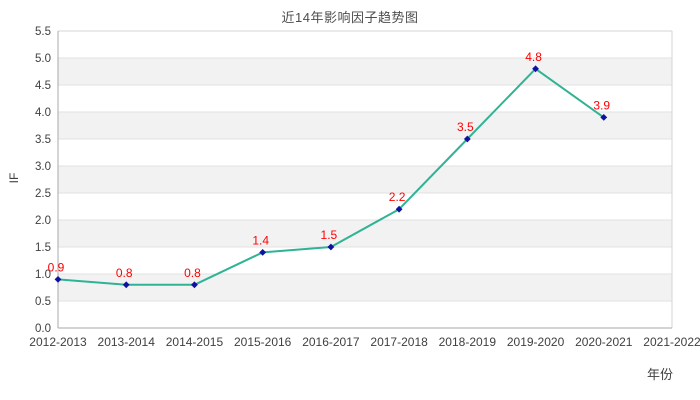  I want to click on data-point-label: 3.5, so click(465, 127).